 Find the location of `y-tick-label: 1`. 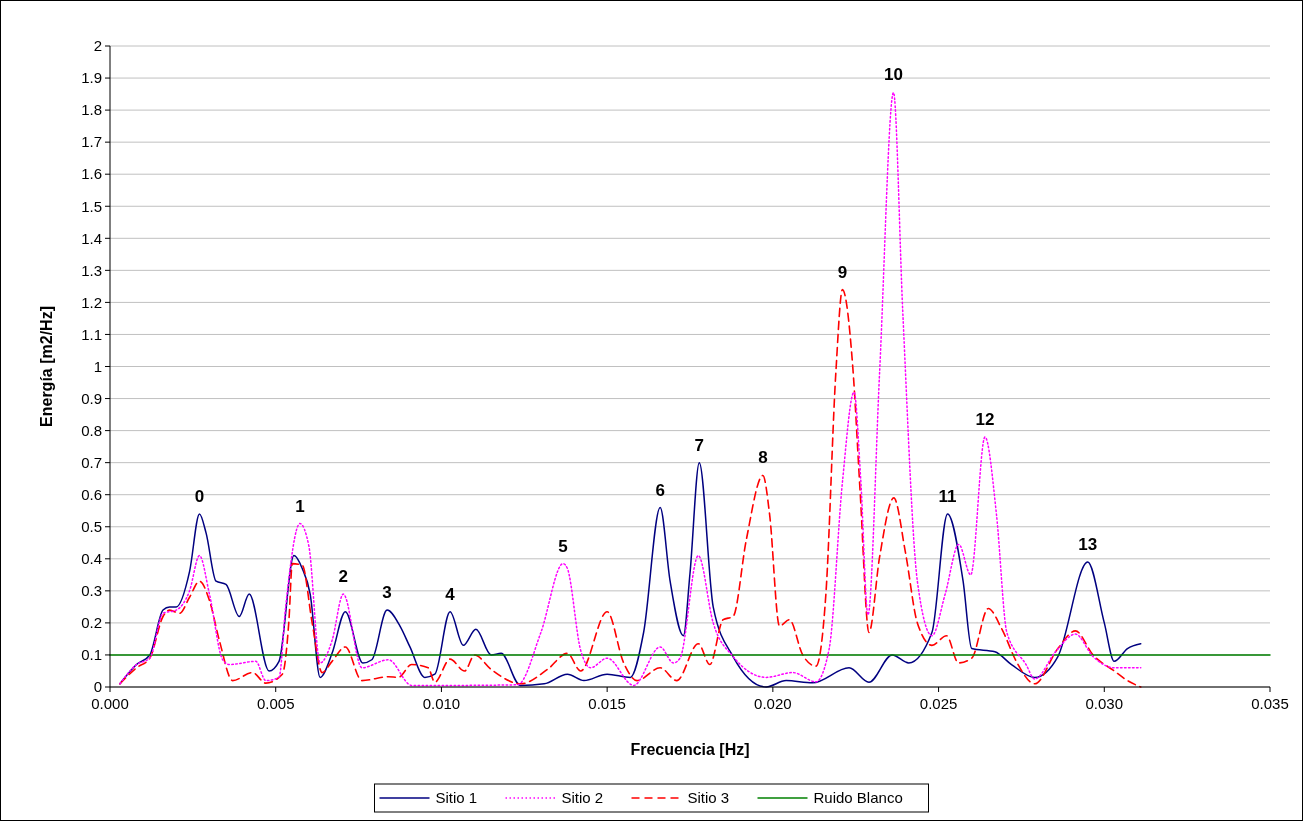

y-tick-label: 1 is located at coordinates (97, 366).